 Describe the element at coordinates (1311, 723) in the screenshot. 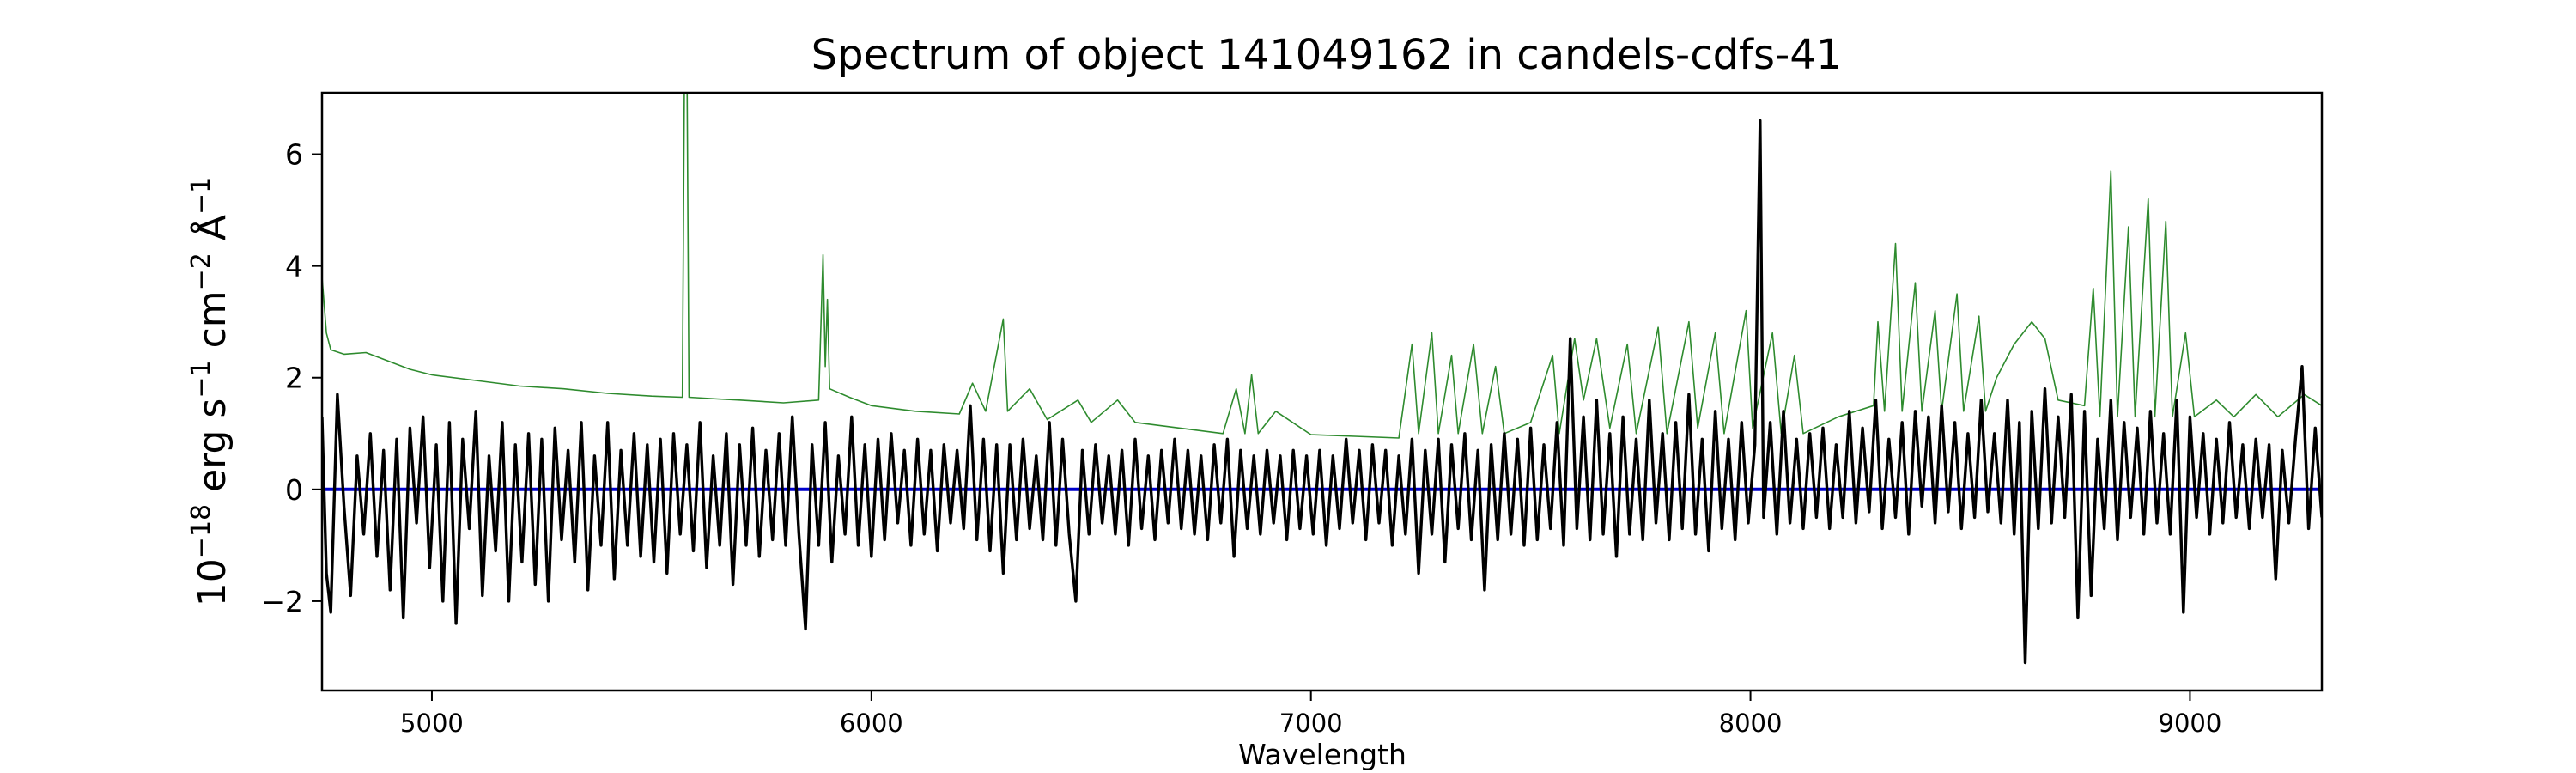

I see `x-tick-label: 7000` at that location.